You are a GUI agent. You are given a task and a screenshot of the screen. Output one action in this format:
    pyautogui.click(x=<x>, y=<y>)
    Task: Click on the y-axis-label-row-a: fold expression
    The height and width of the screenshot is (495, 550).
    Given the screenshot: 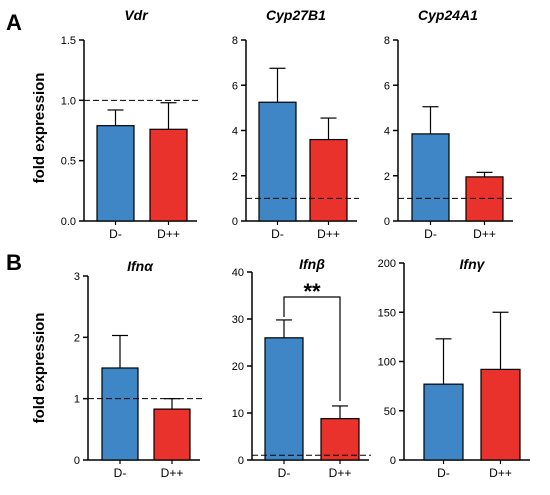 What is the action you would take?
    pyautogui.click(x=39, y=128)
    